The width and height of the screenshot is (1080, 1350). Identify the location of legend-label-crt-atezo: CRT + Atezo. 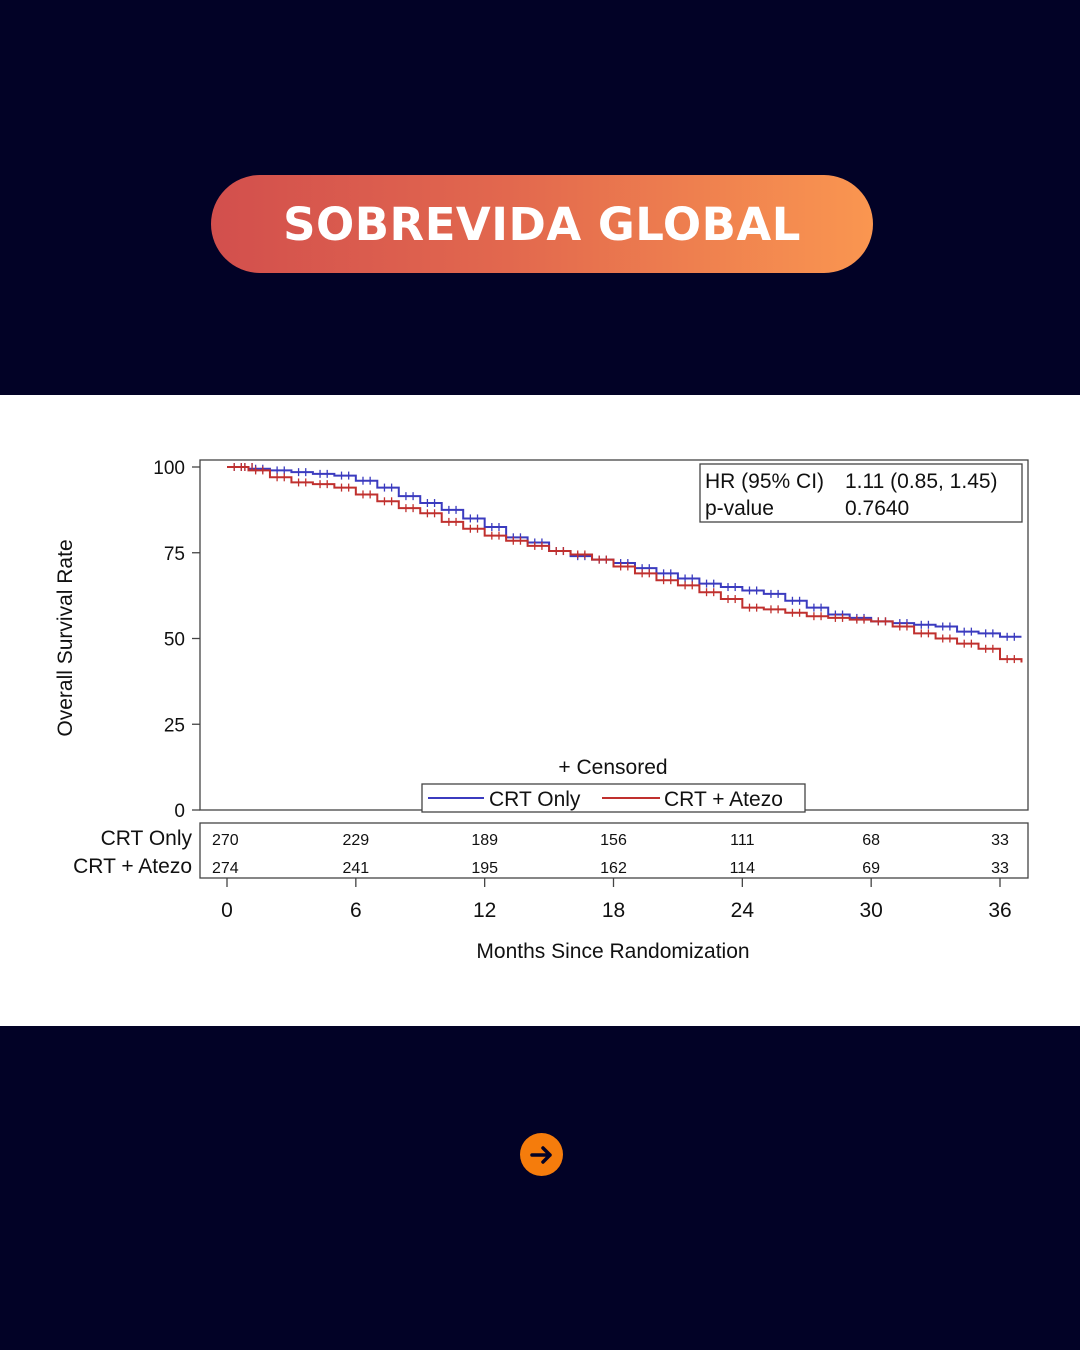
(723, 799).